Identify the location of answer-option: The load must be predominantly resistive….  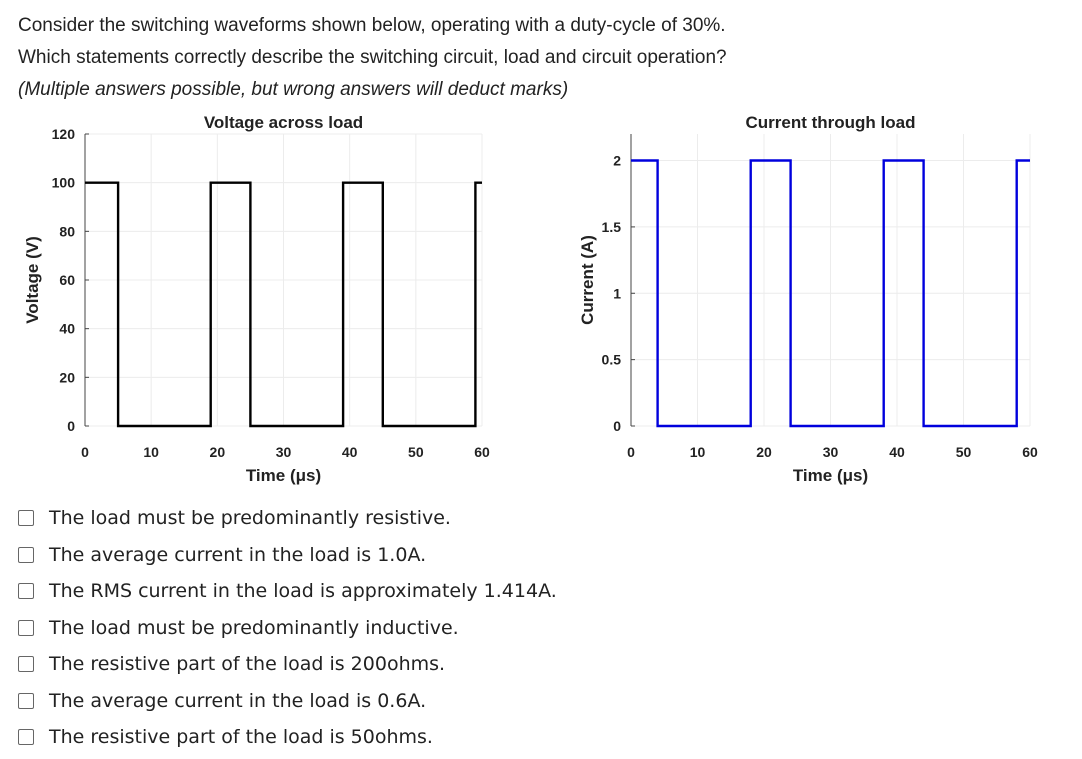
(287, 518).